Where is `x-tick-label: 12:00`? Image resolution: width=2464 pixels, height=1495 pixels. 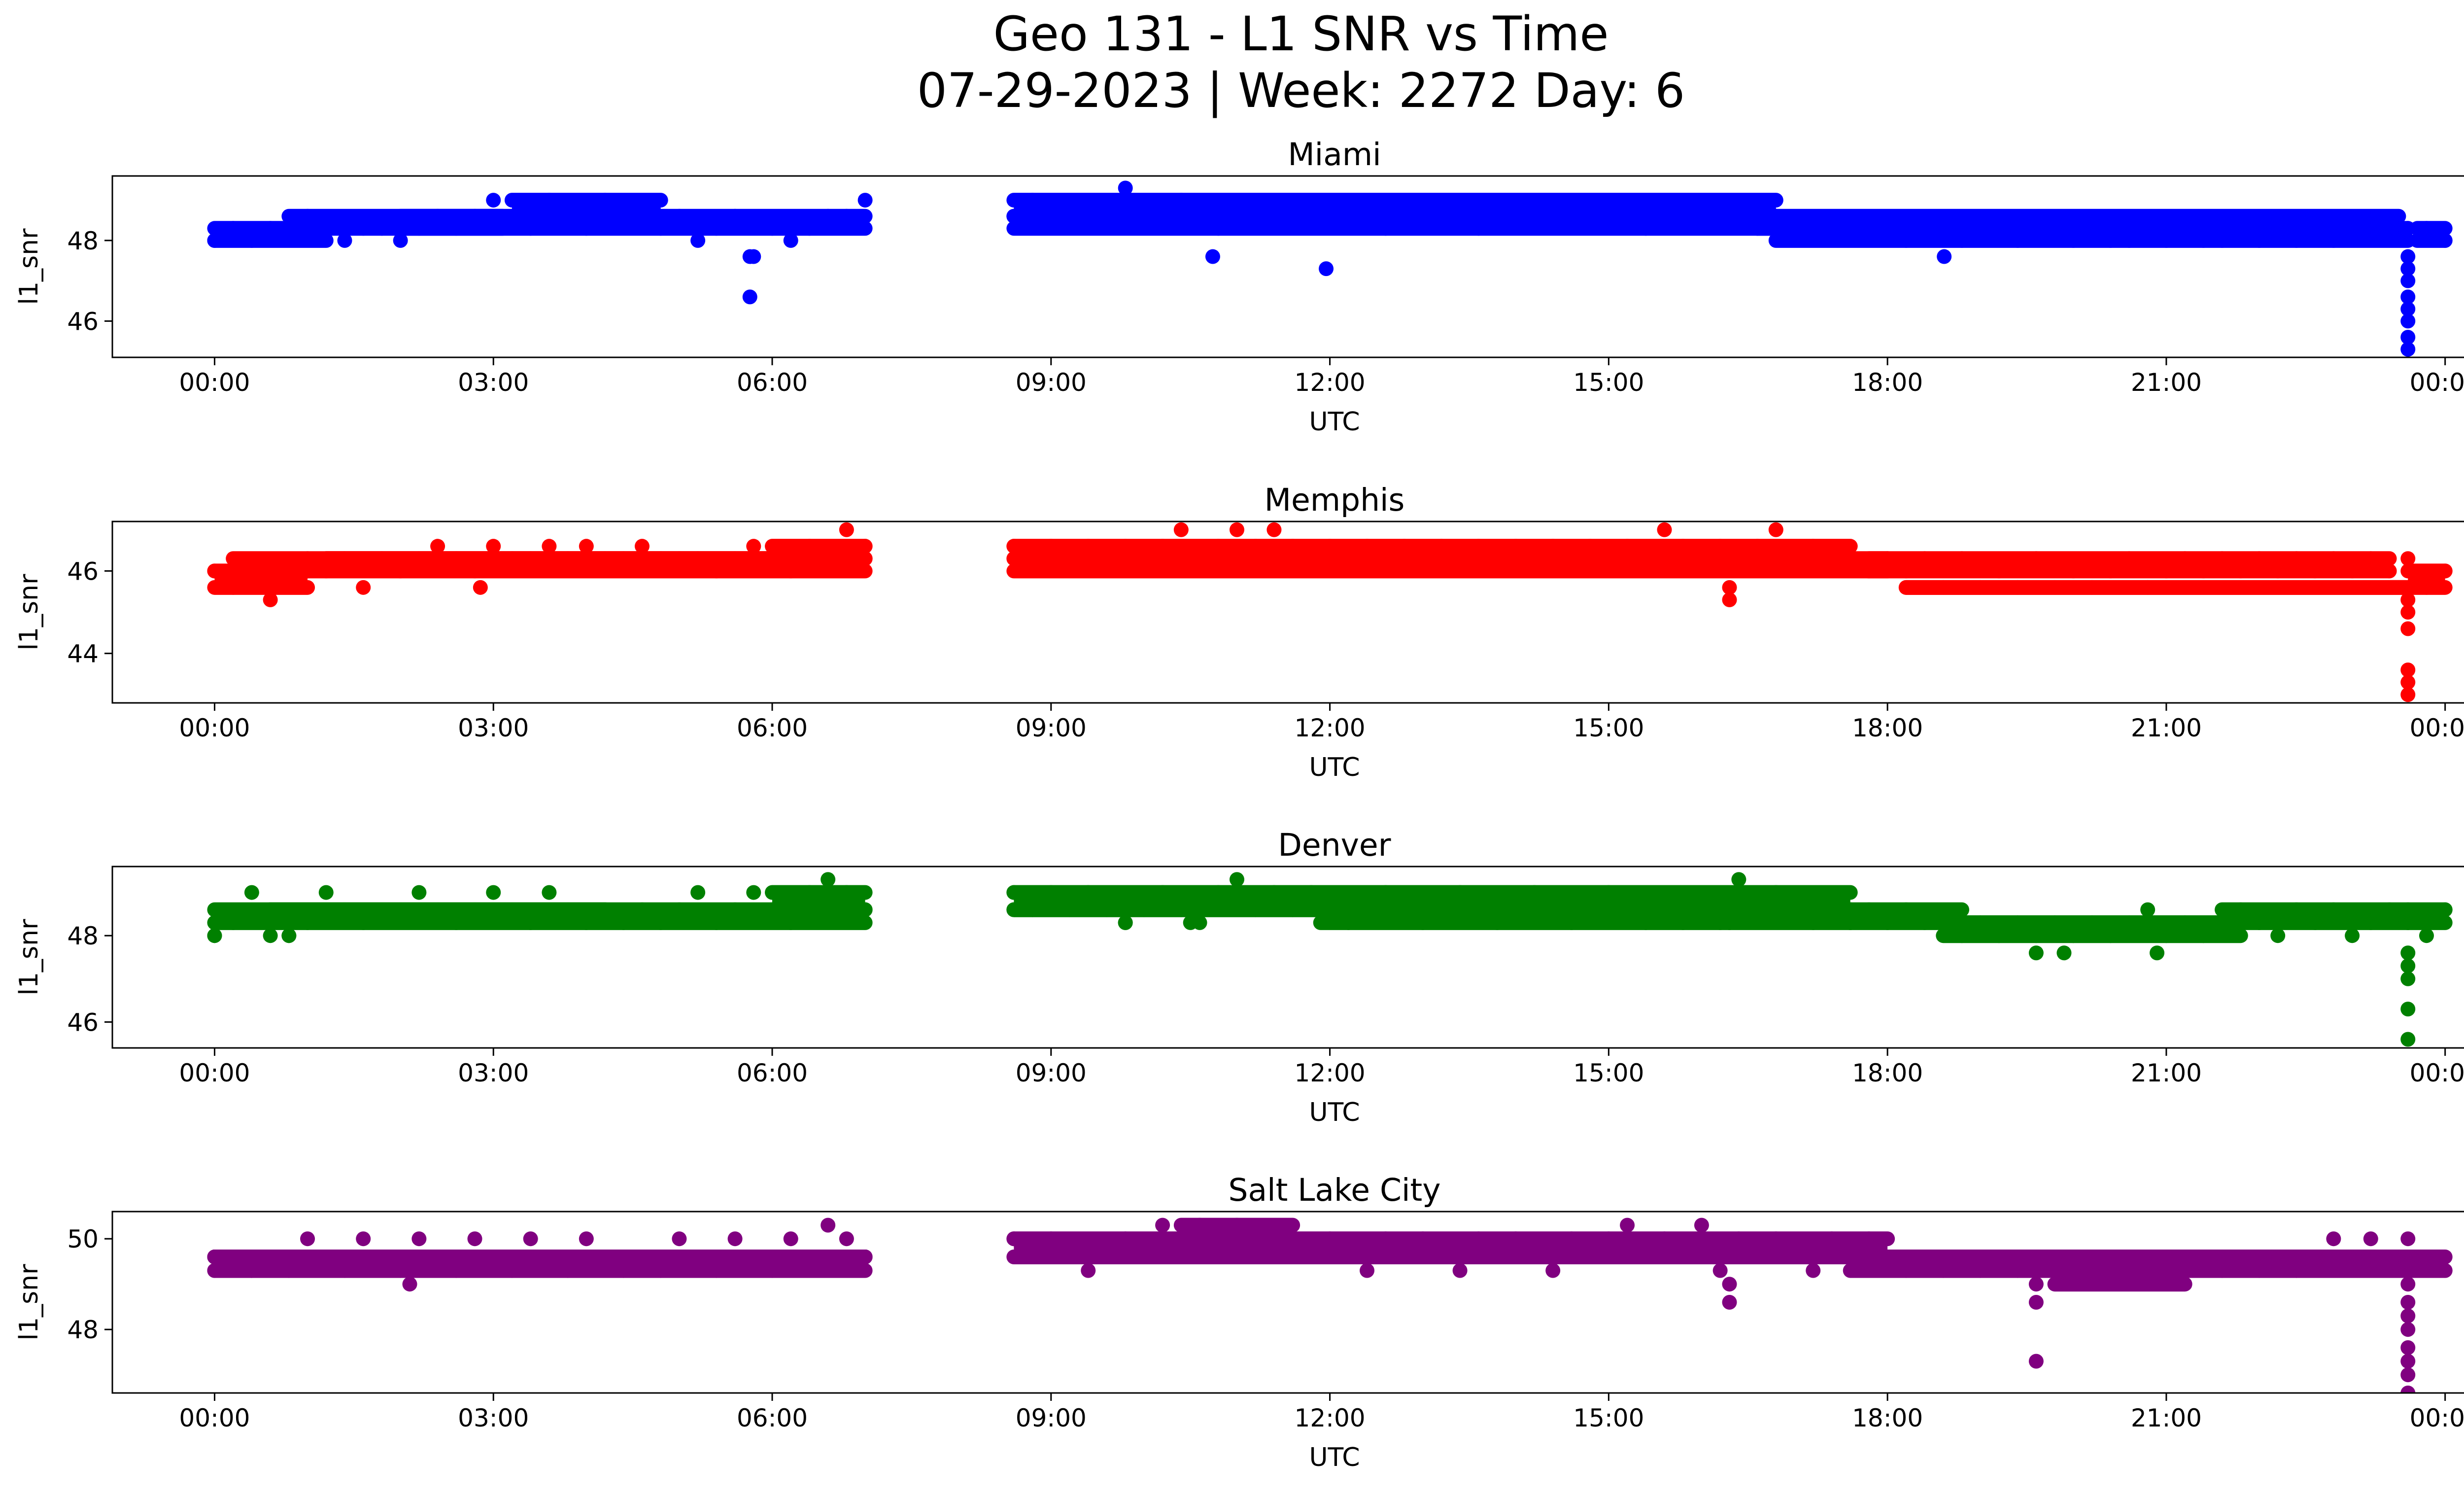 x-tick-label: 12:00 is located at coordinates (1330, 382).